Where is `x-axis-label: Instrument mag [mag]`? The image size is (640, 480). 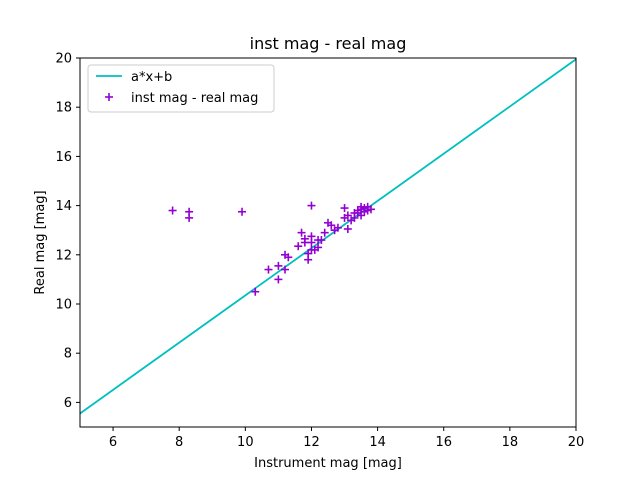
x-axis-label: Instrument mag [mag] is located at coordinates (328, 463).